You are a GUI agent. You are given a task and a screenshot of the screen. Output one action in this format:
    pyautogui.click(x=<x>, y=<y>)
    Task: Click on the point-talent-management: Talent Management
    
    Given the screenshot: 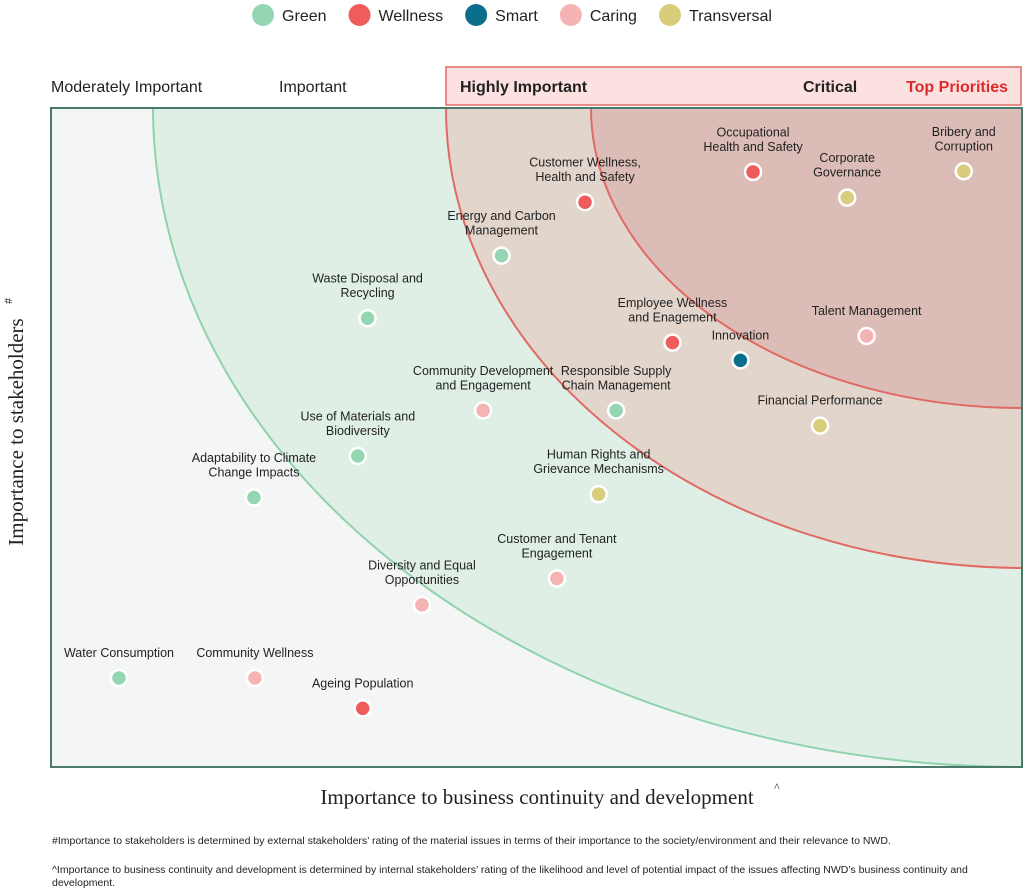 What is the action you would take?
    pyautogui.click(x=867, y=325)
    